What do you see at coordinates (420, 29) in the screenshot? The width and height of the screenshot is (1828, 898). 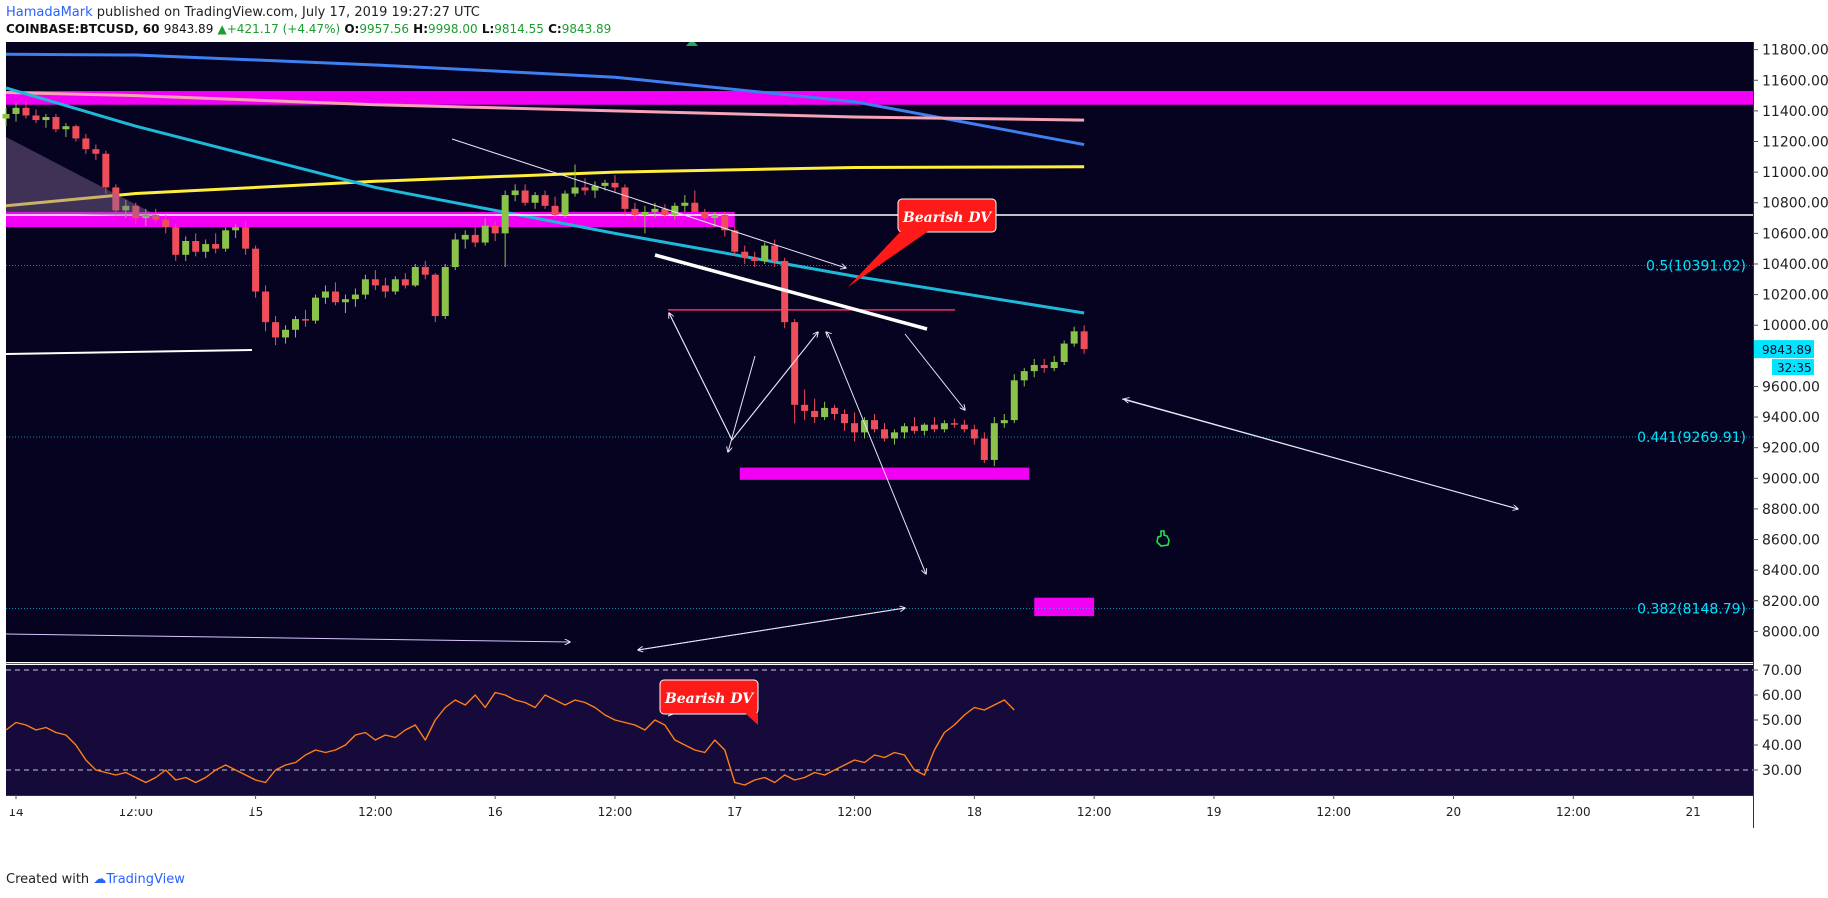 I see `high-label: H:` at bounding box center [420, 29].